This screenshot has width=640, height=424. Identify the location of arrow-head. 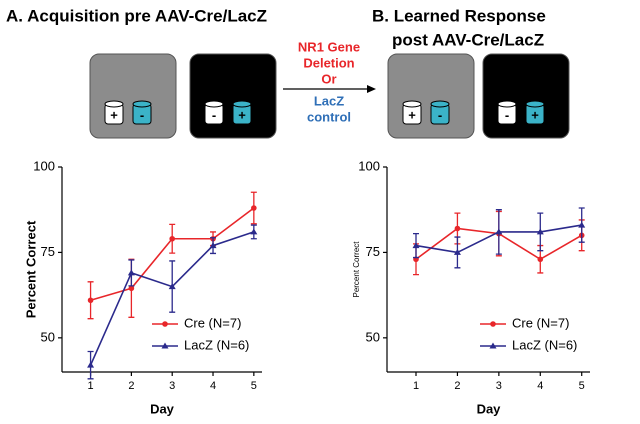
(371, 89).